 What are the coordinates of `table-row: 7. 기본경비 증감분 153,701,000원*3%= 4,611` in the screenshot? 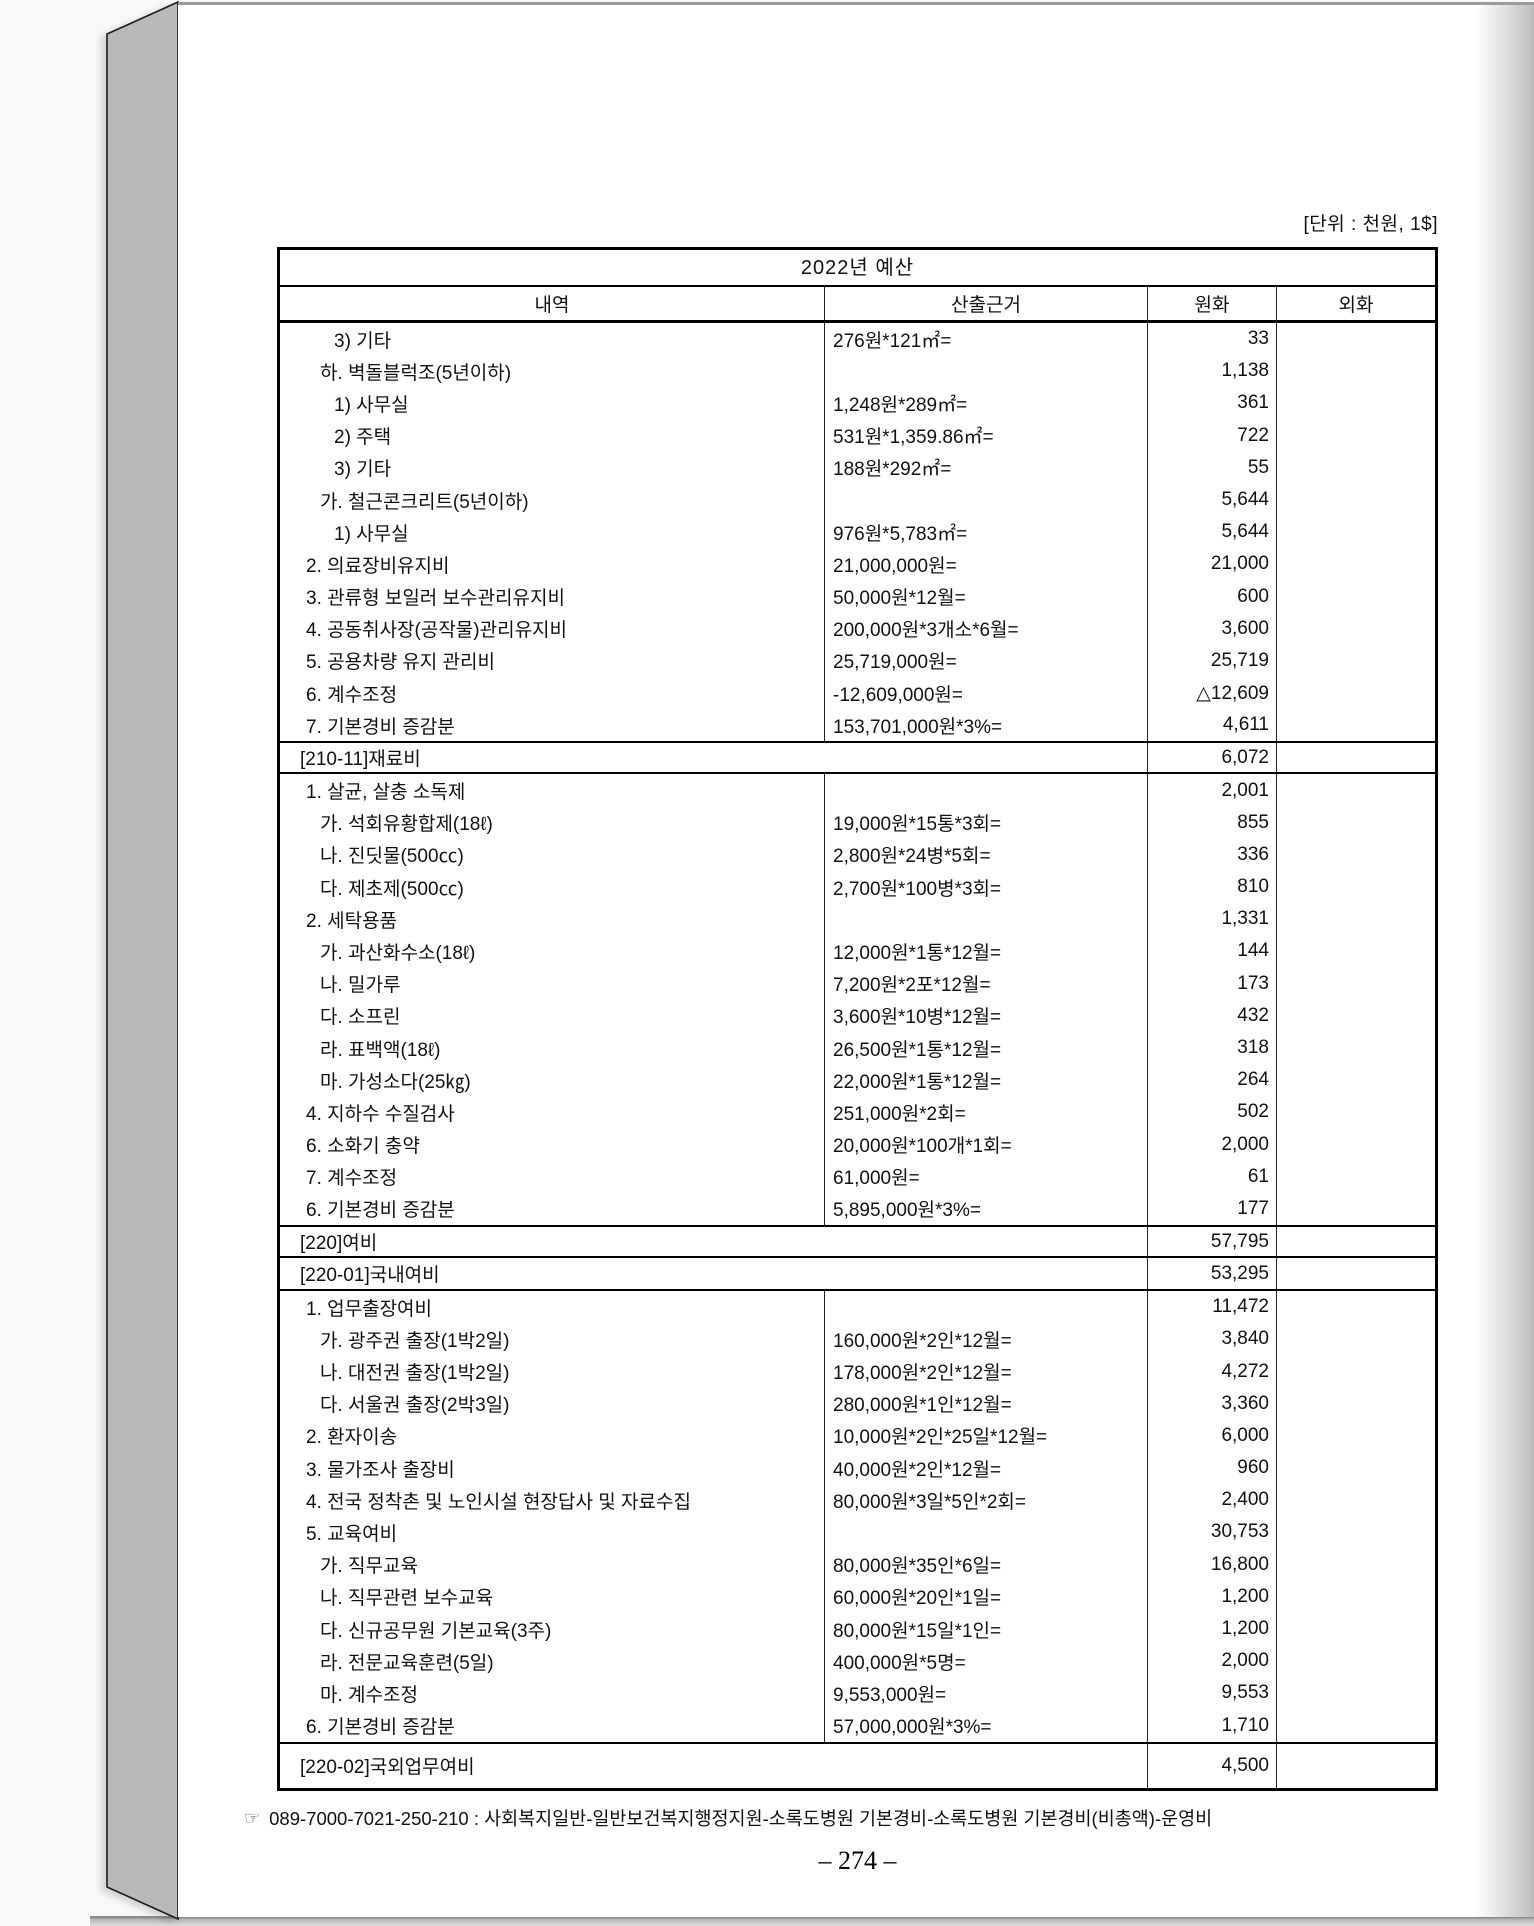 It's located at (857, 725).